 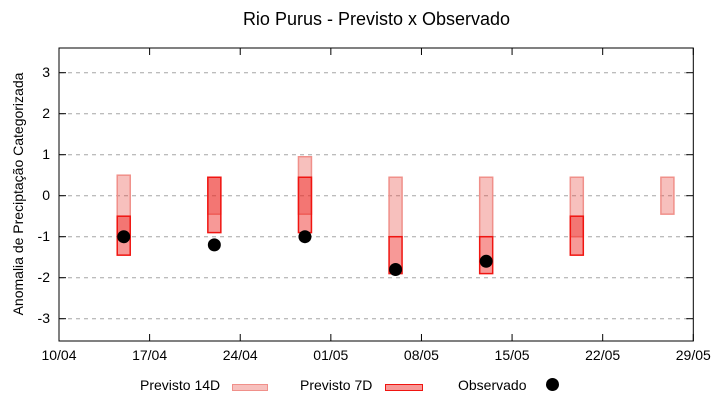 What do you see at coordinates (512, 355) in the screenshot?
I see `x-tick-label: 15/05` at bounding box center [512, 355].